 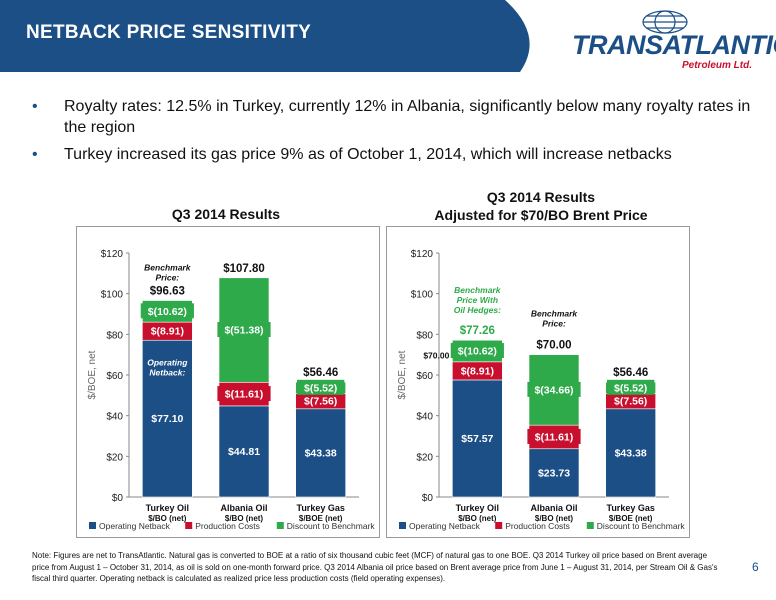 I want to click on header-curve, so click(x=532, y=36).